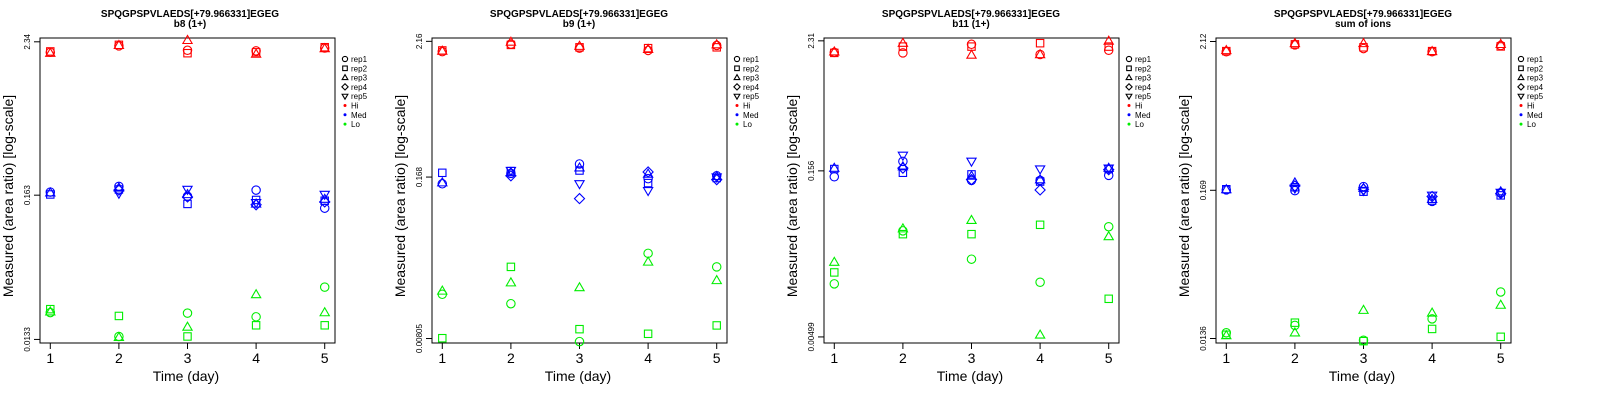 The height and width of the screenshot is (400, 1600). What do you see at coordinates (1109, 358) in the screenshot?
I see `x-tick-label: 5` at bounding box center [1109, 358].